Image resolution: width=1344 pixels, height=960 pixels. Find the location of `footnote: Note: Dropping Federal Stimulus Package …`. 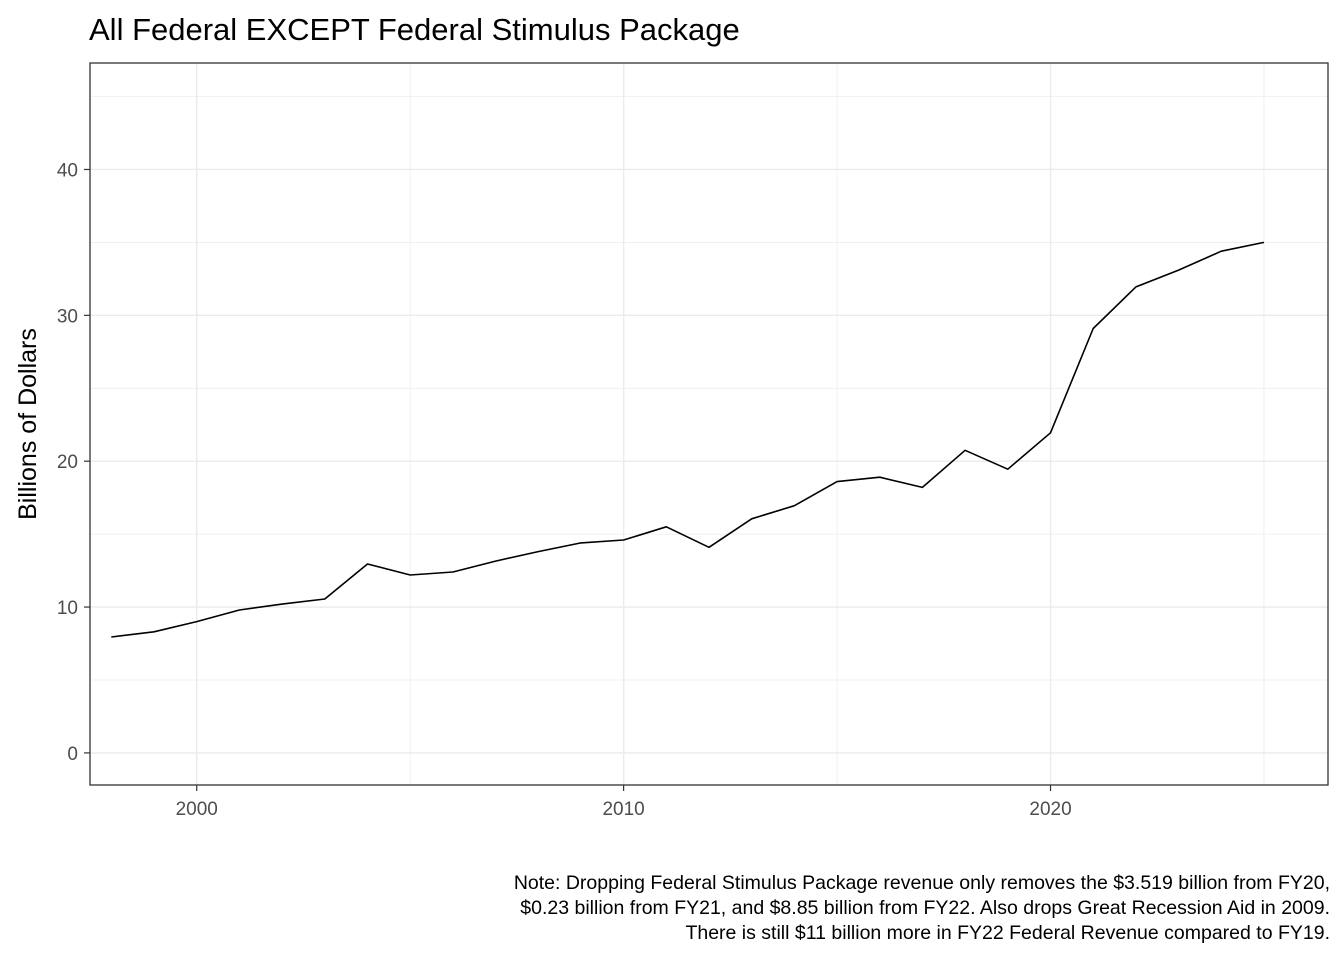

footnote: Note: Dropping Federal Stimulus Package … is located at coordinates (830, 908).